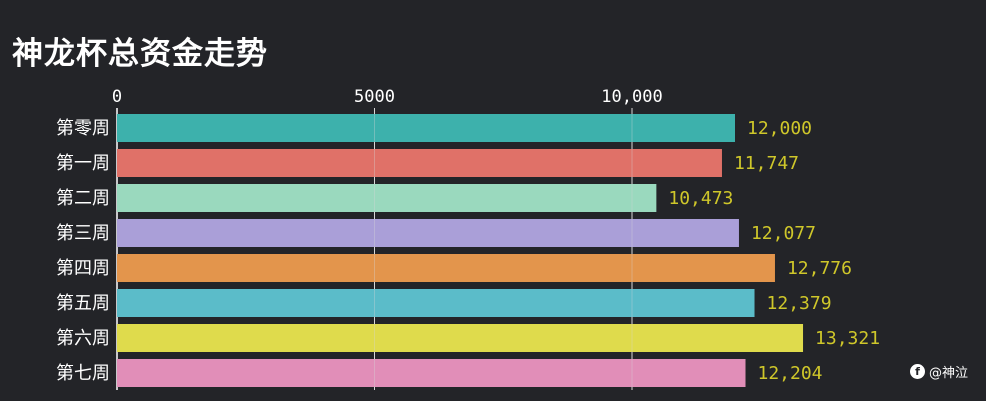  What do you see at coordinates (83, 373) in the screenshot?
I see `category-label: 第七周` at bounding box center [83, 373].